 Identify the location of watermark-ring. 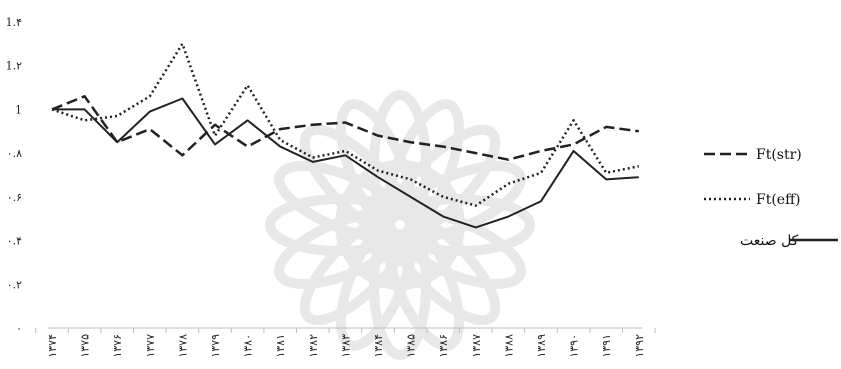
(400, 225).